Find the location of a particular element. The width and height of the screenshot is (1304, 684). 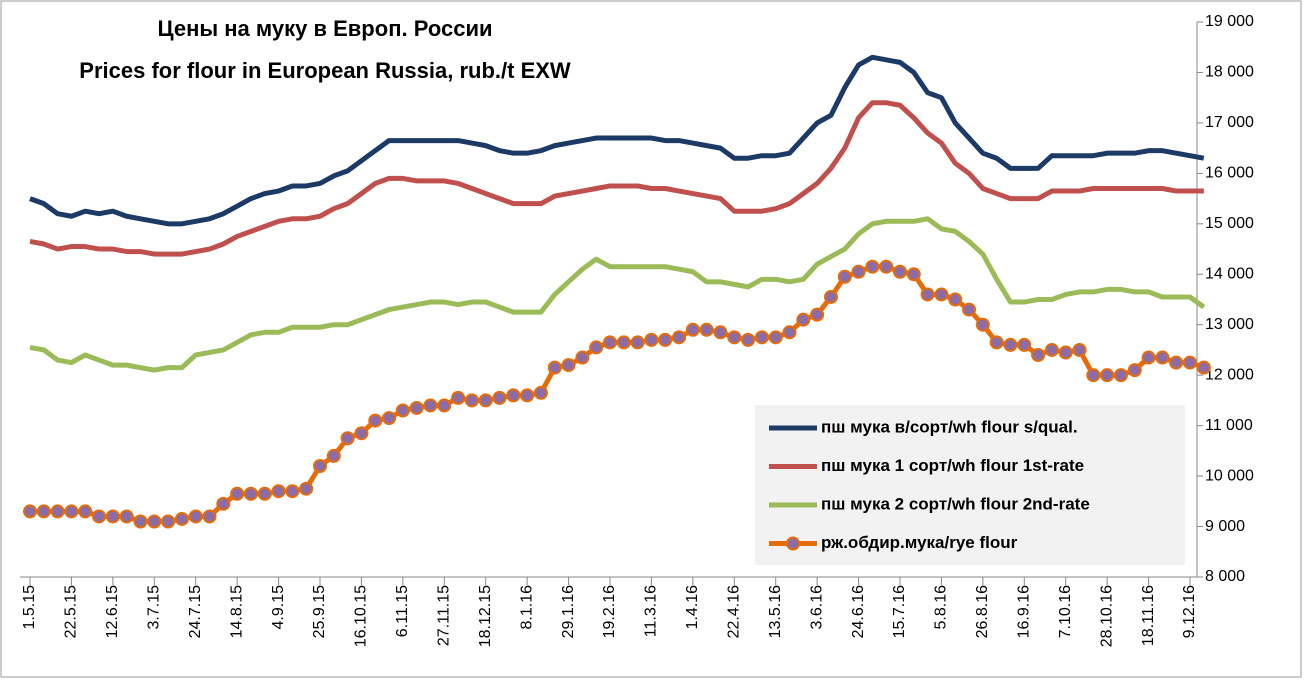

x-tick-label: 11.3.16 is located at coordinates (651, 611).